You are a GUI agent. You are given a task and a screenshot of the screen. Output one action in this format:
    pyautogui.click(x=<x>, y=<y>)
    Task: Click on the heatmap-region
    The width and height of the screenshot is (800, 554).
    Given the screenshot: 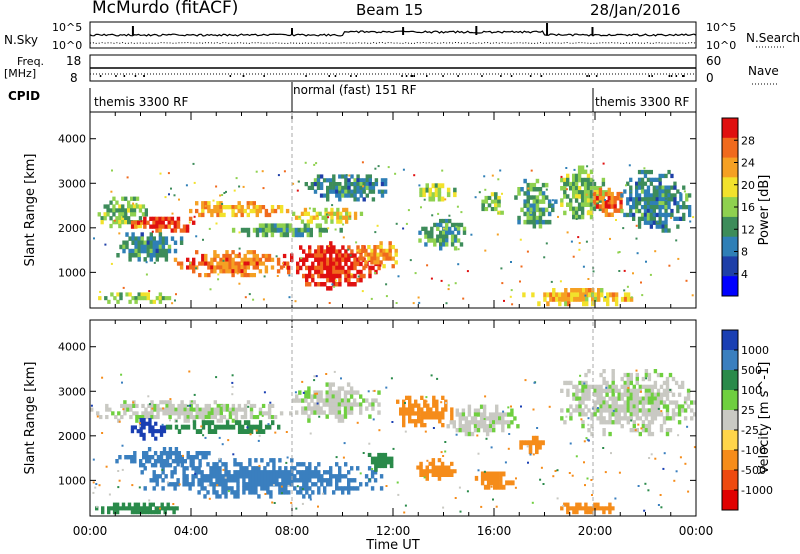 What is the action you would take?
    pyautogui.click(x=532, y=445)
    